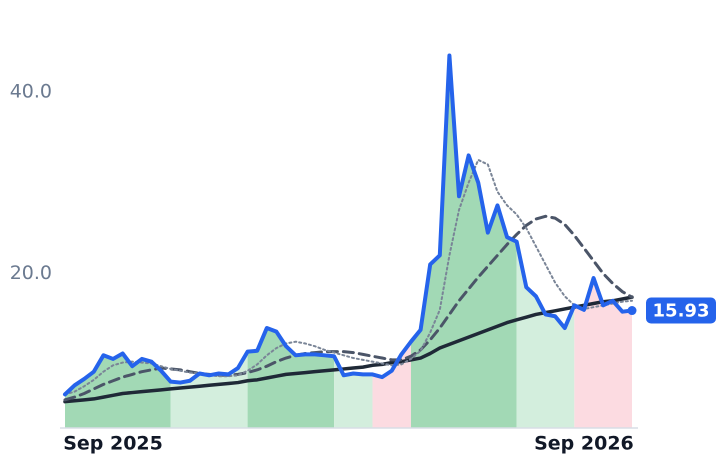 This screenshot has width=718, height=464. What do you see at coordinates (584, 444) in the screenshot?
I see `x-tick-label: Sep 2026` at bounding box center [584, 444].